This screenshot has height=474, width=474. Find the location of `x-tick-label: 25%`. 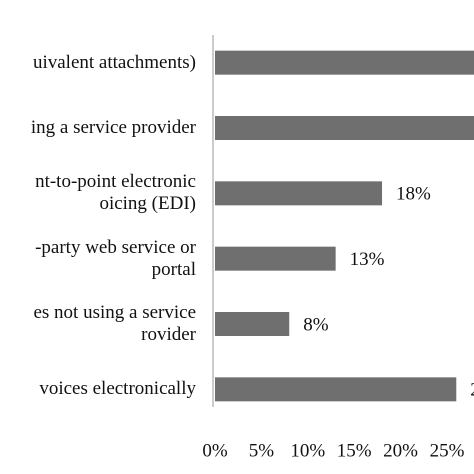

x-tick-label: 25% is located at coordinates (447, 450).